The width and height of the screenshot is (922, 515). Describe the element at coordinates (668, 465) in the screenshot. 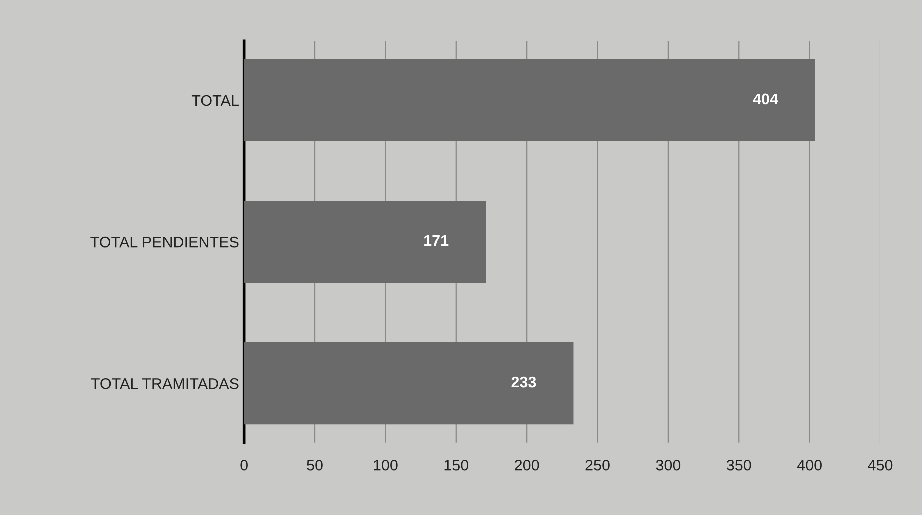

I see `x-tick-label: 300` at that location.